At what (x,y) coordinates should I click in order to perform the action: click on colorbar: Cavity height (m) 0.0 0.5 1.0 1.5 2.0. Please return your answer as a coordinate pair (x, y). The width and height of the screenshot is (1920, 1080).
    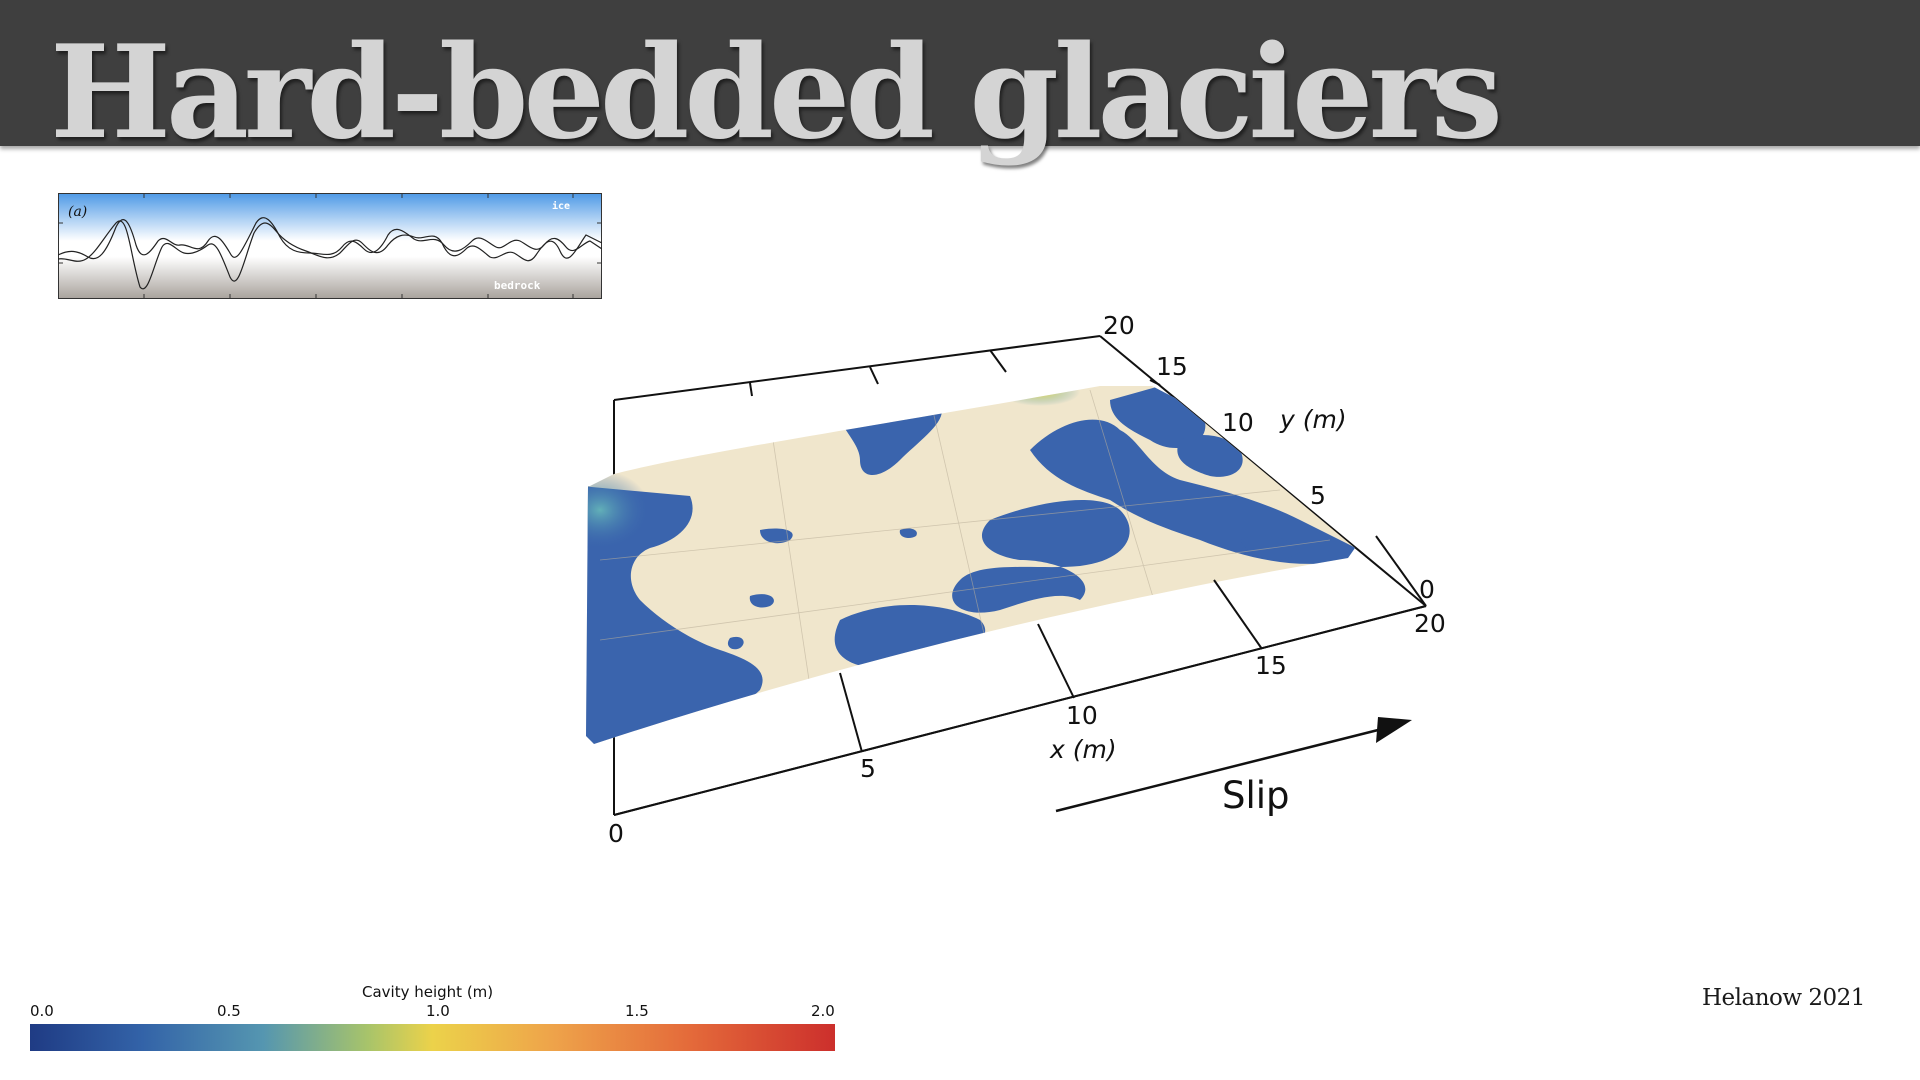
    Looking at the image, I should click on (432, 1017).